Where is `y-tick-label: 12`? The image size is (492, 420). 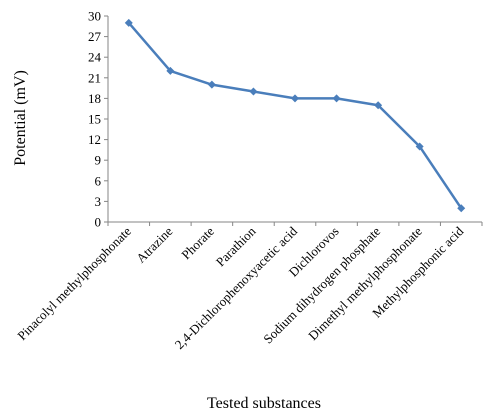 y-tick-label: 12 is located at coordinates (94, 139).